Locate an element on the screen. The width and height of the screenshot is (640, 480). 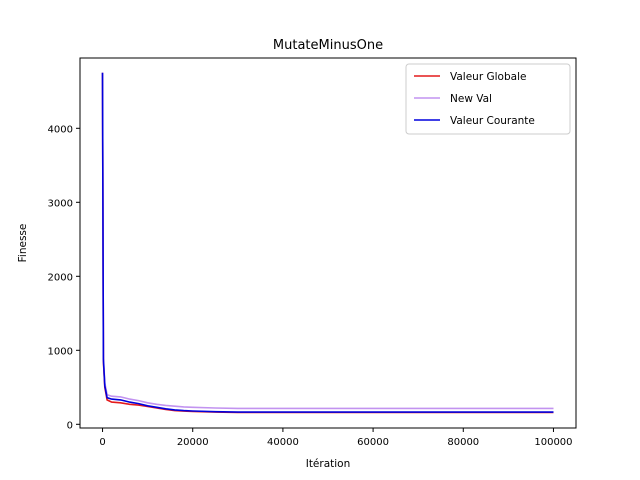
x-tick-label-4: 80000 is located at coordinates (463, 442).